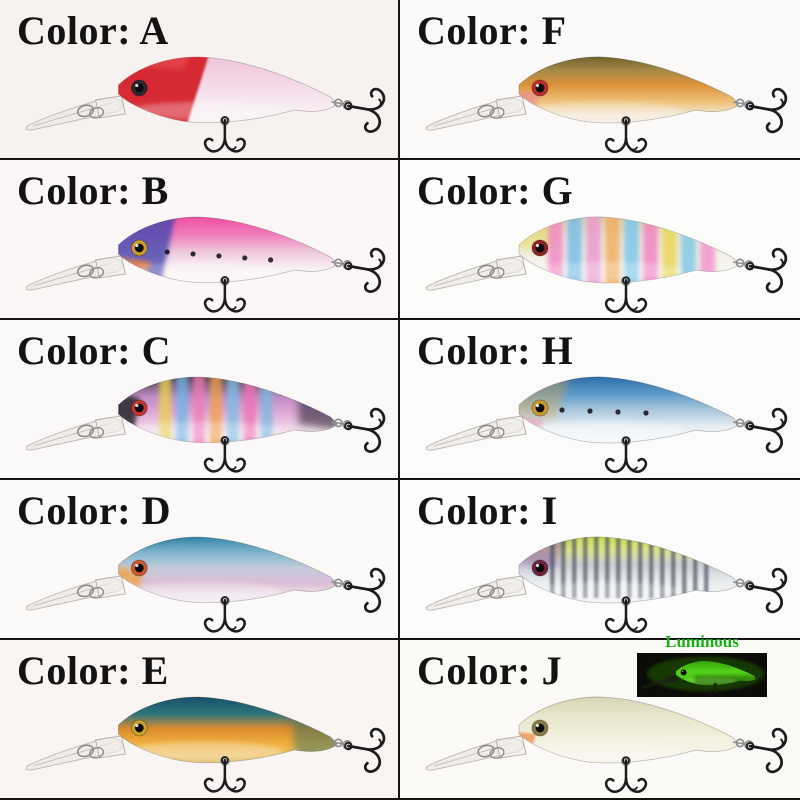 The image size is (800, 800). I want to click on luminous-glow-box, so click(702, 675).